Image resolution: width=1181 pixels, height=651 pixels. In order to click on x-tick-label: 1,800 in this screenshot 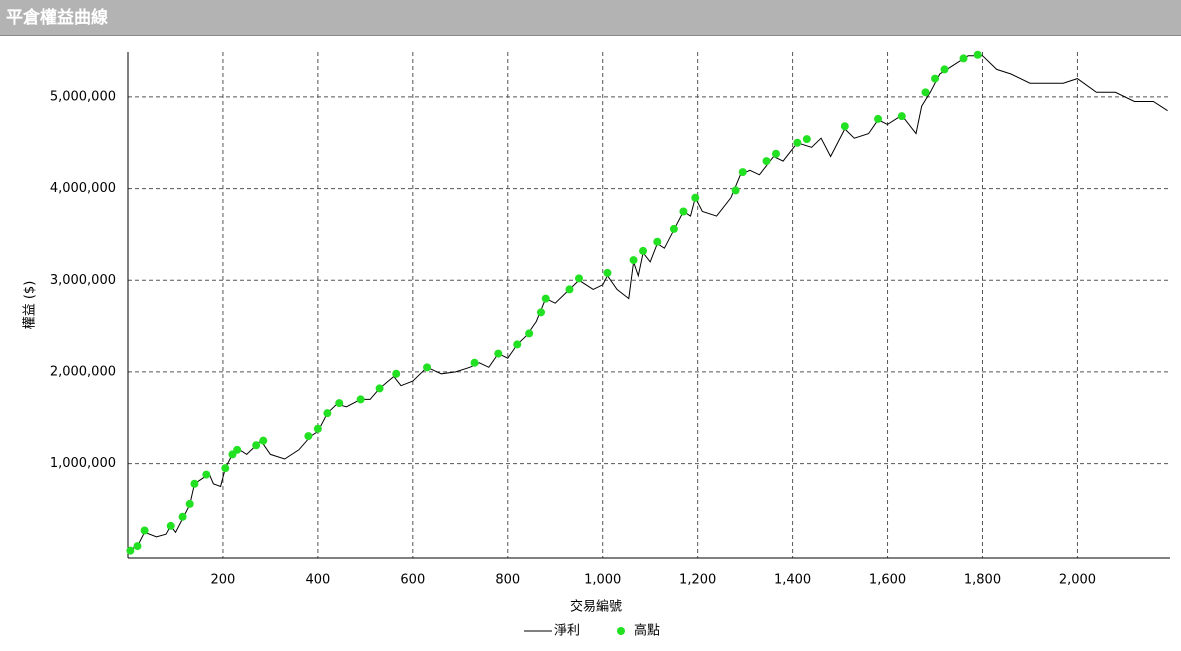, I will do `click(982, 580)`.